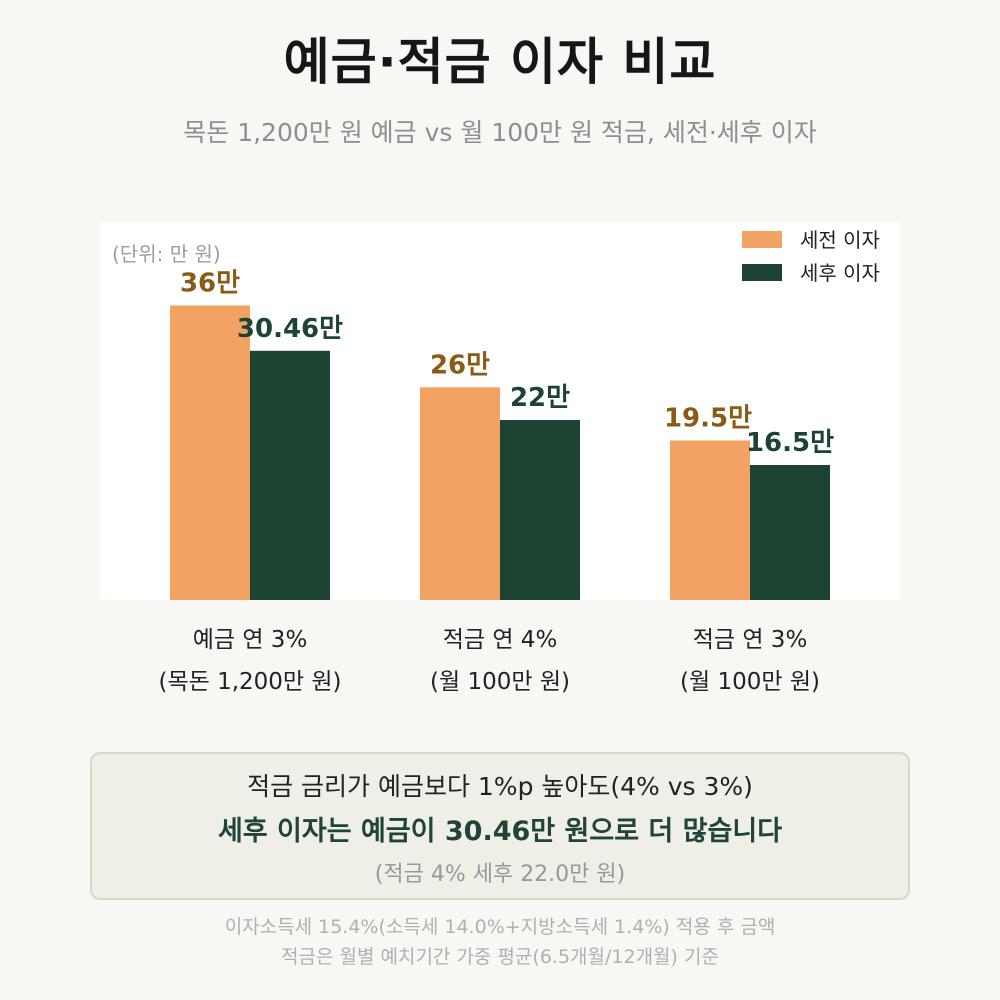  I want to click on footnote-2: 적금은 월별 예치기간 가중 평균(6.5개월/12개월) 기준, so click(500, 957).